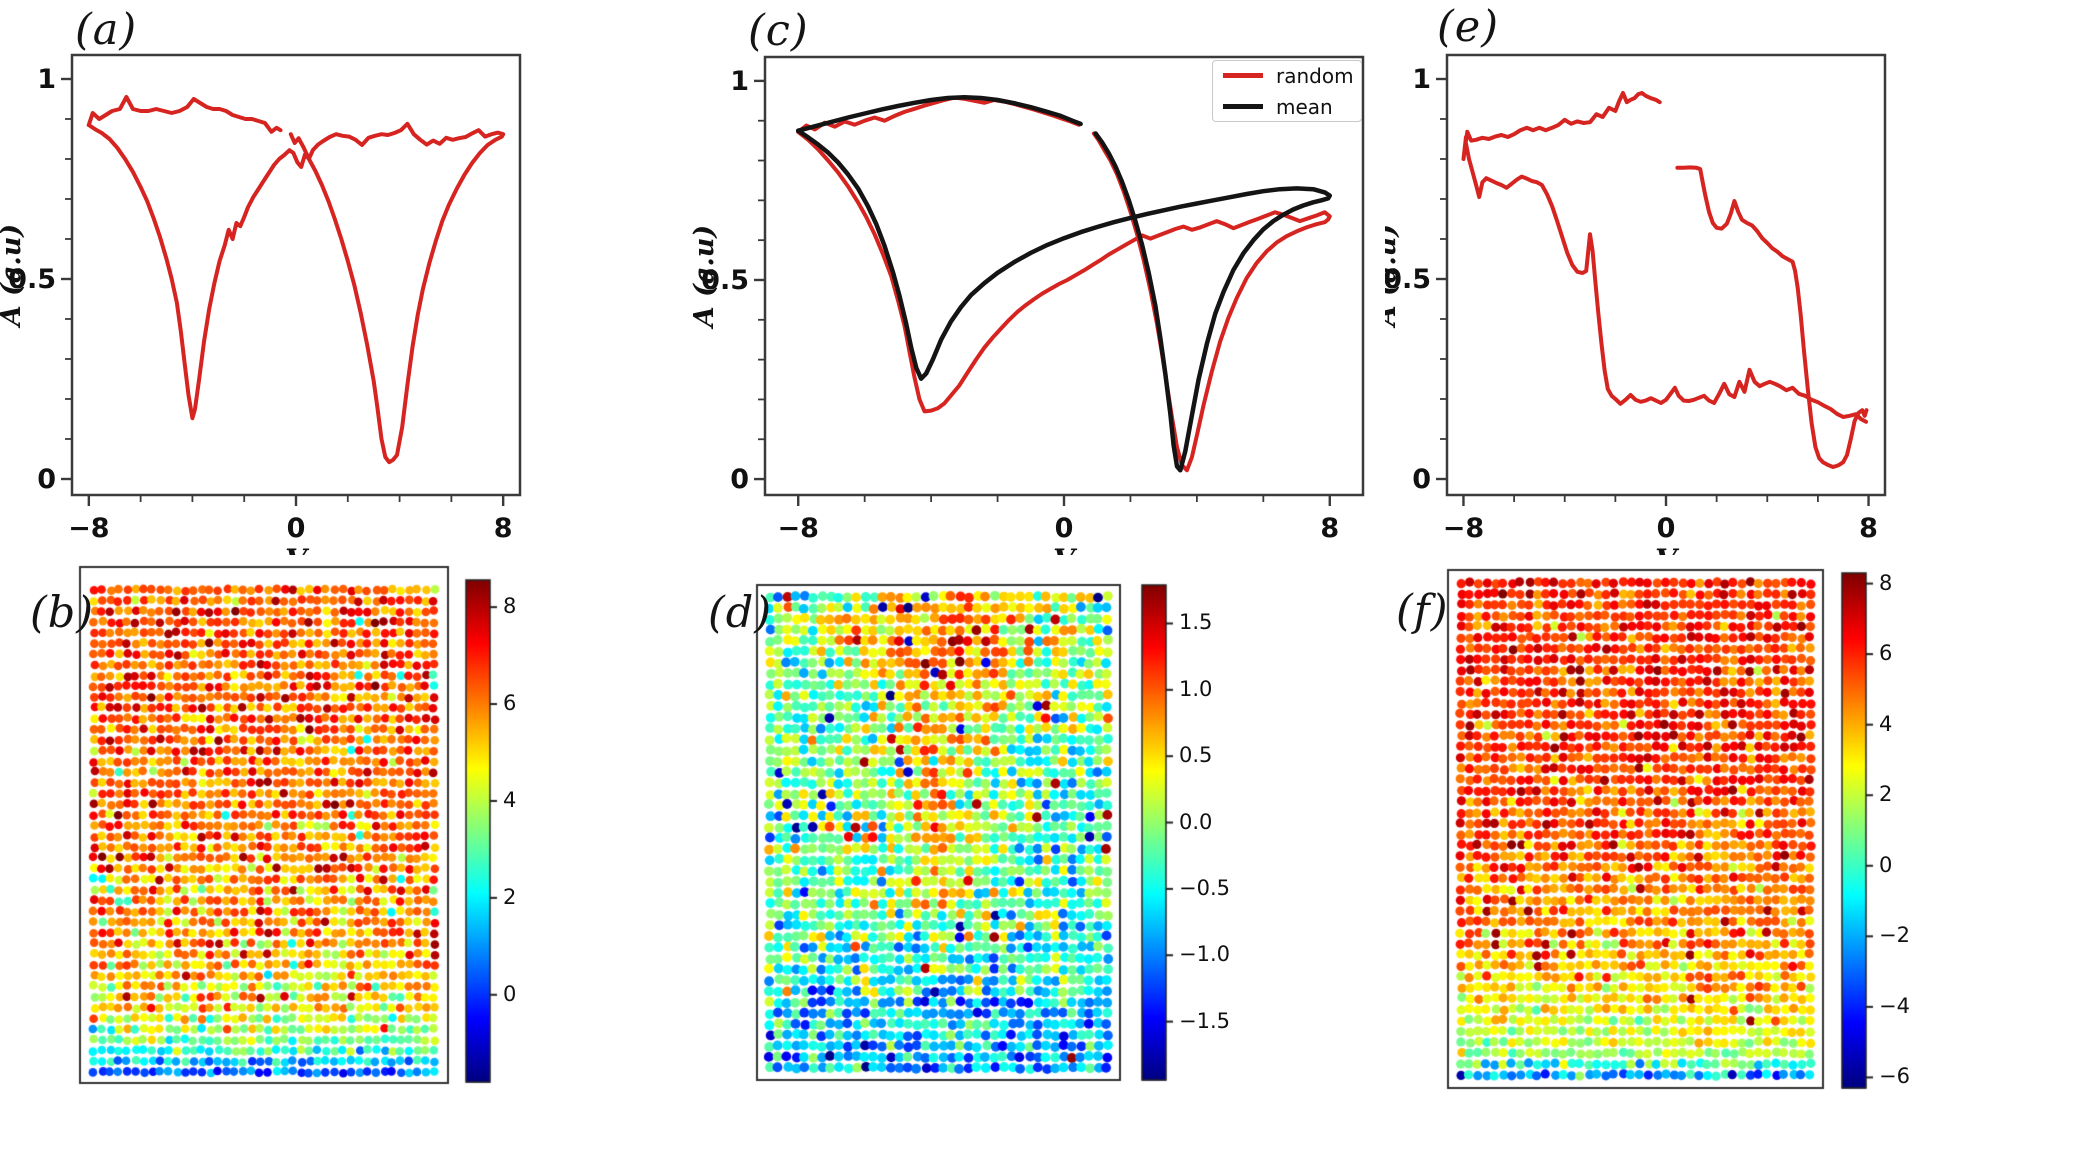  What do you see at coordinates (1468, 27) in the screenshot?
I see `panel-letter-e: (e)` at bounding box center [1468, 27].